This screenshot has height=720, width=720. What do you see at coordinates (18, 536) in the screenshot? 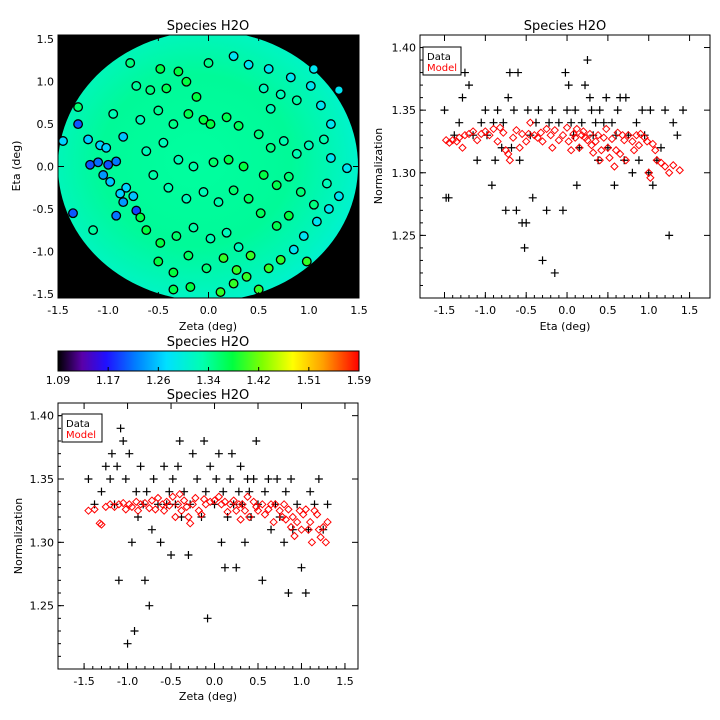
I see `zeta-y-label: Normalization` at bounding box center [18, 536].